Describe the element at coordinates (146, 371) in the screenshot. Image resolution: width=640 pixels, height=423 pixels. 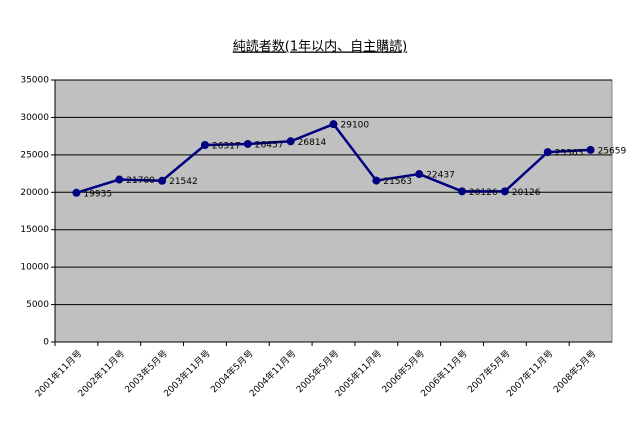
I see `x-tick-label: 2003年5月号` at that location.